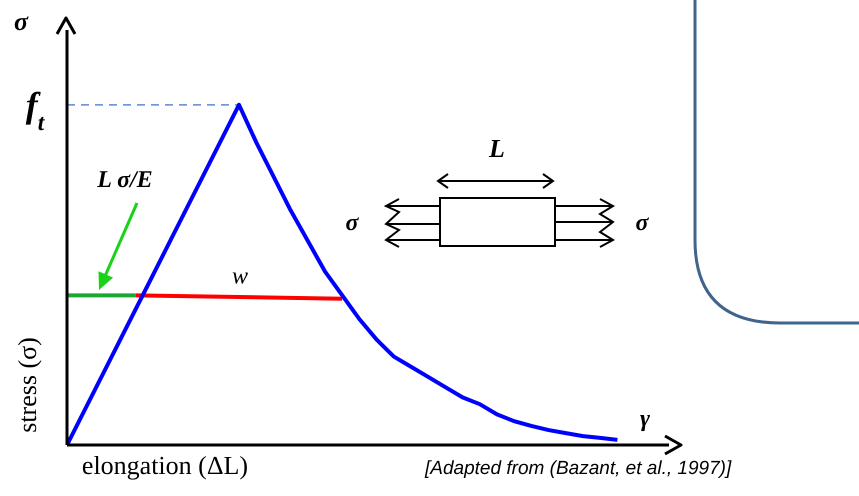 The height and width of the screenshot is (496, 859). What do you see at coordinates (124, 180) in the screenshot?
I see `annotation: L σ/E` at bounding box center [124, 180].